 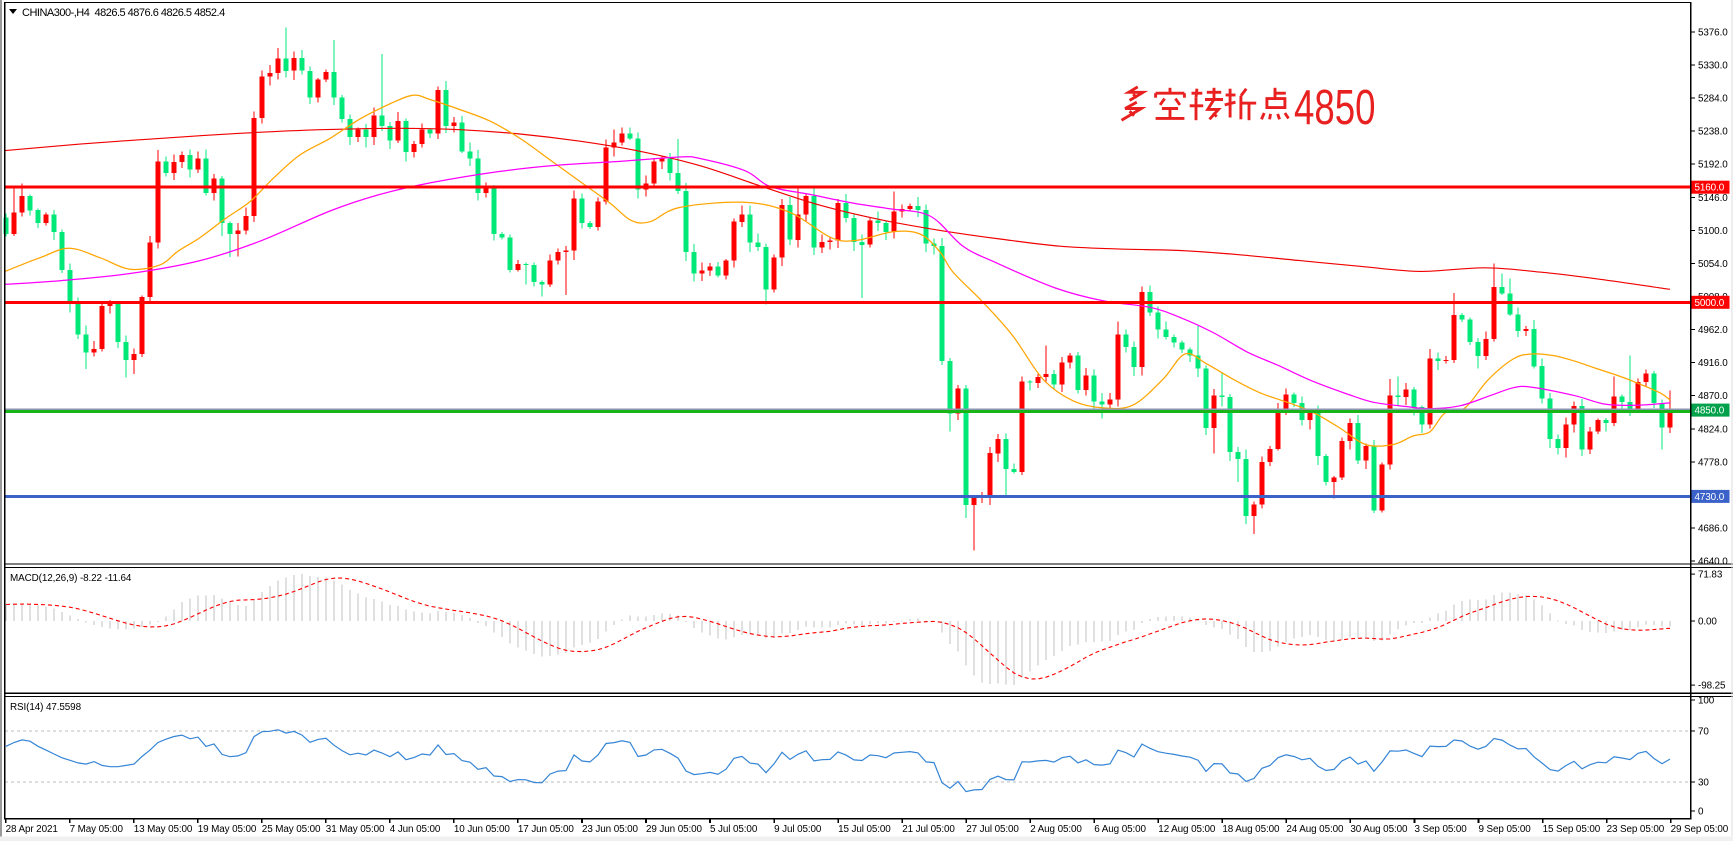 I want to click on svg-text: 5330.0, so click(x=1713, y=66).